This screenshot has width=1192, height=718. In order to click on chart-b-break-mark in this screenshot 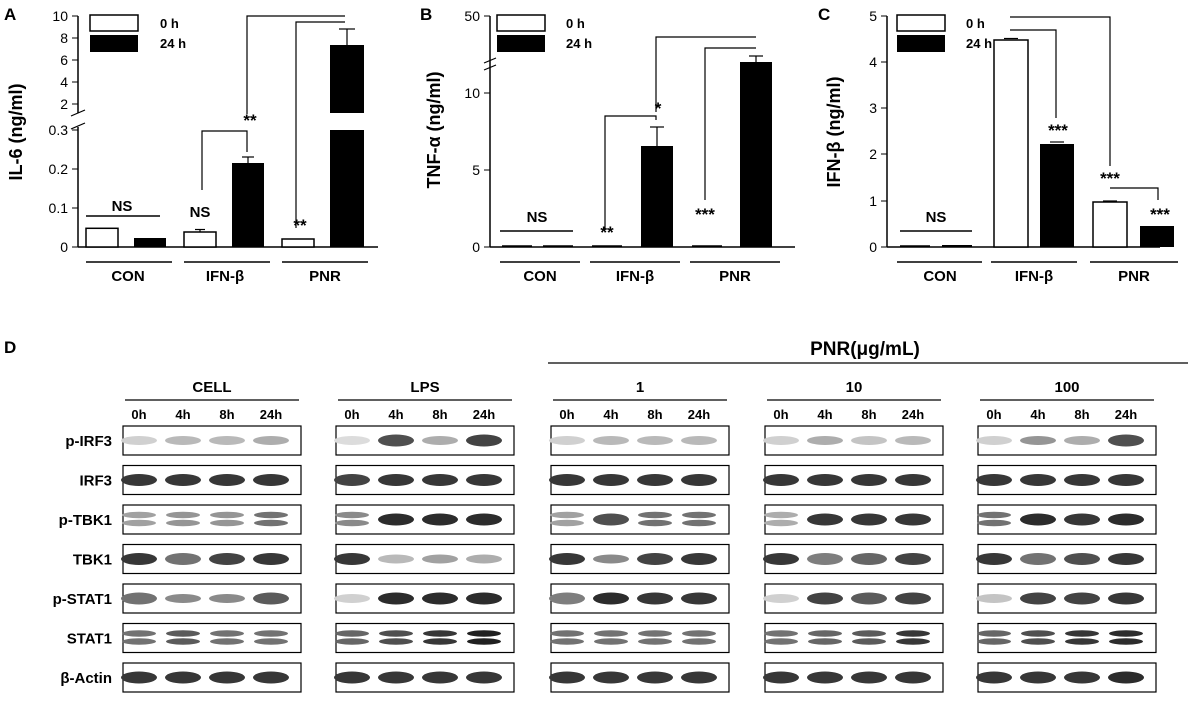, I will do `click(490, 67)`.